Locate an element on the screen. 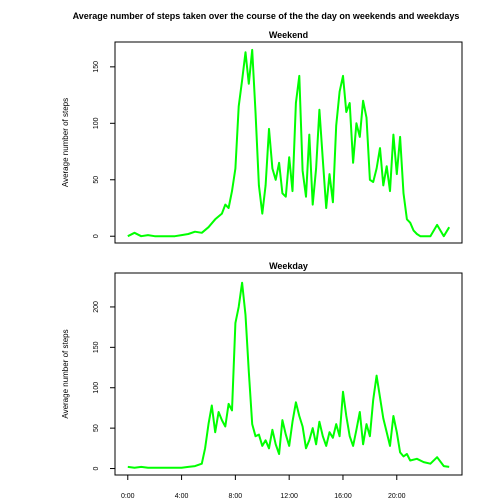 The width and height of the screenshot is (504, 504). x-tick-label: 12:00 is located at coordinates (289, 496).